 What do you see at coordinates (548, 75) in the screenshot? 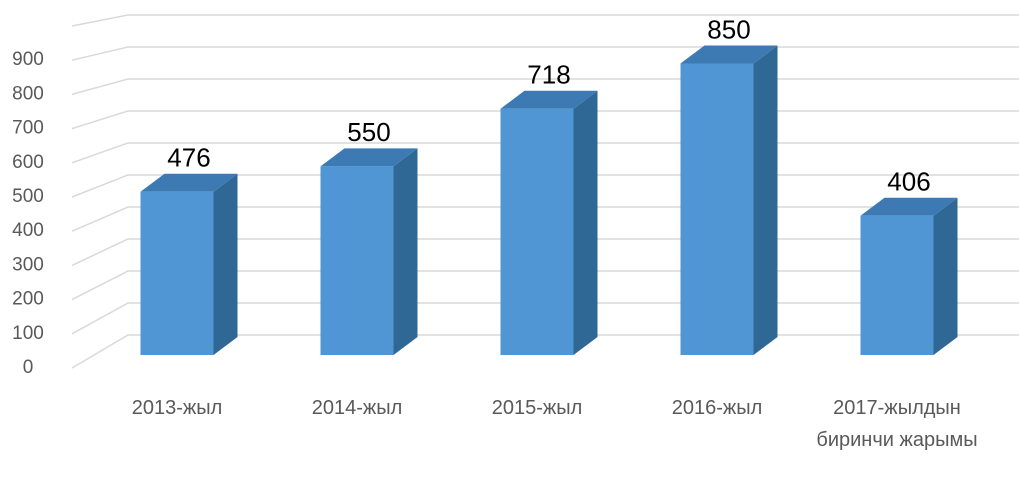
I see `value-label: 718` at bounding box center [548, 75].